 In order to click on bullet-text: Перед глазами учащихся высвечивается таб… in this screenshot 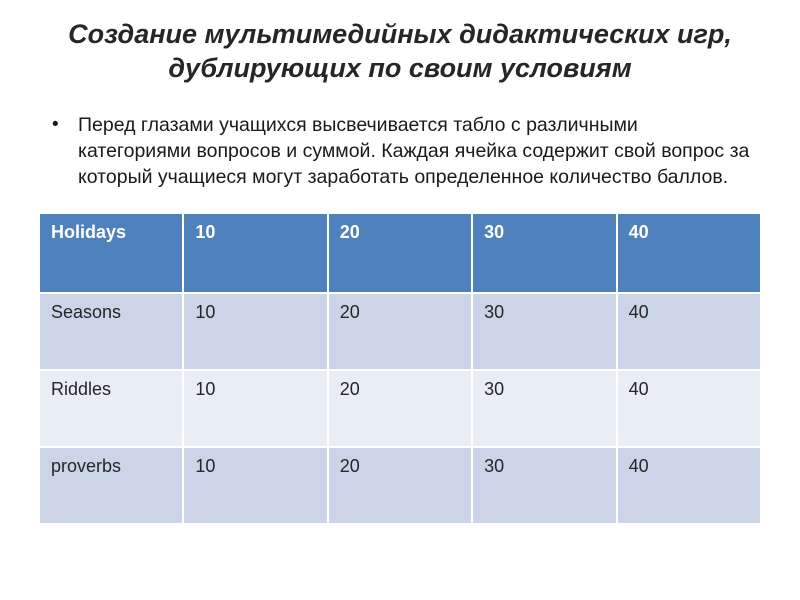, I will do `click(414, 151)`.